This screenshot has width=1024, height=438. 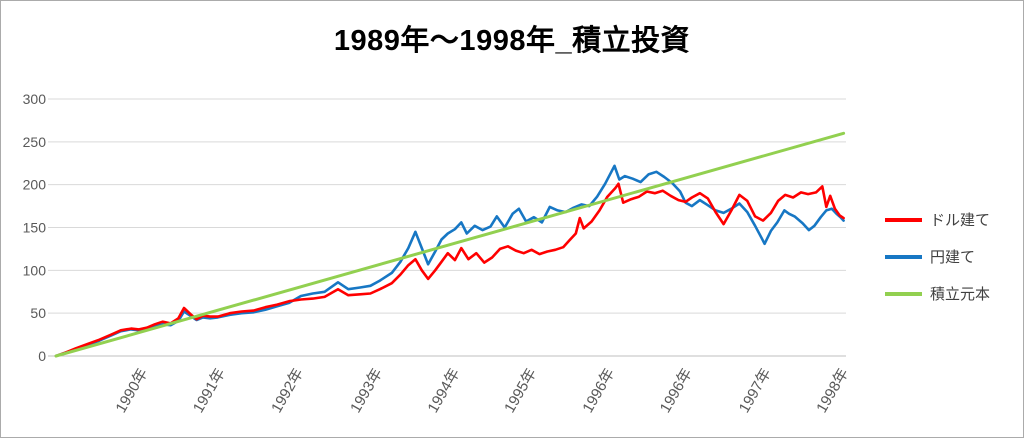 I want to click on legend-label: 円建て, so click(x=953, y=257).